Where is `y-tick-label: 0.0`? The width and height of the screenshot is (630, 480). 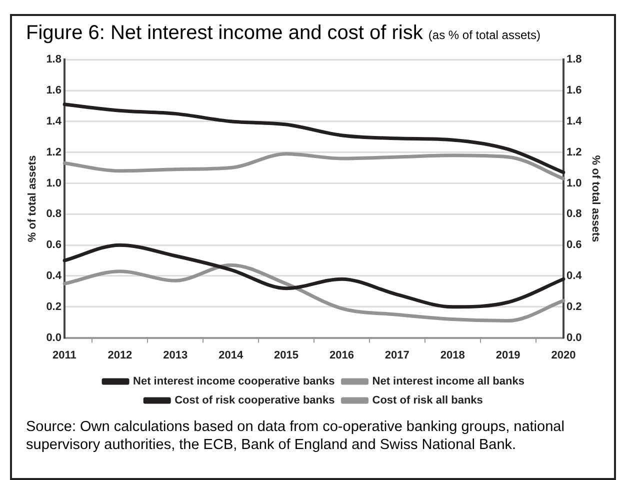
y-tick-label: 0.0 is located at coordinates (54, 338).